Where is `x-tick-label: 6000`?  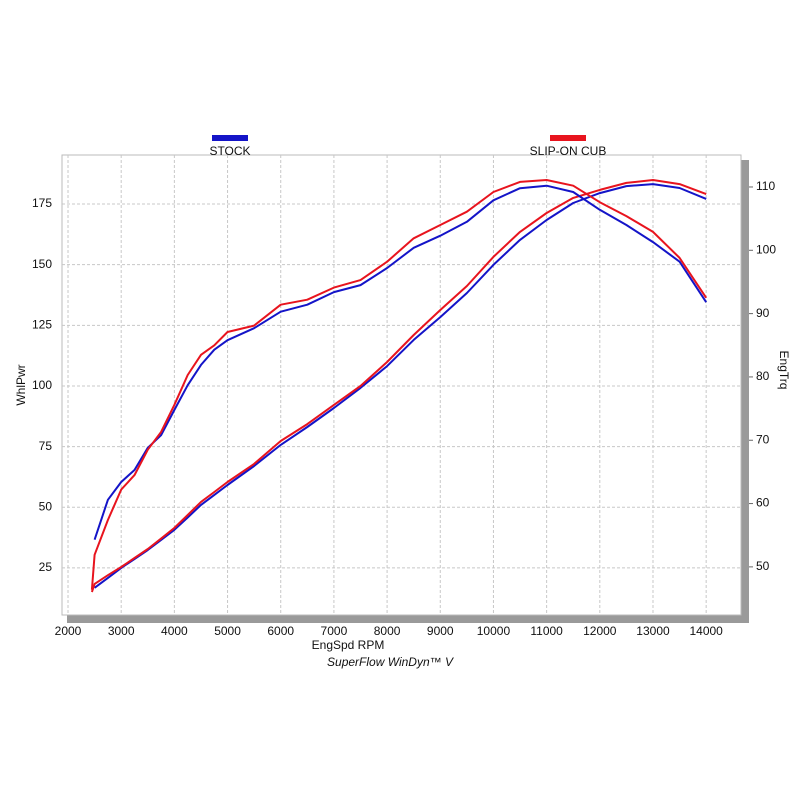
x-tick-label: 6000 is located at coordinates (280, 631).